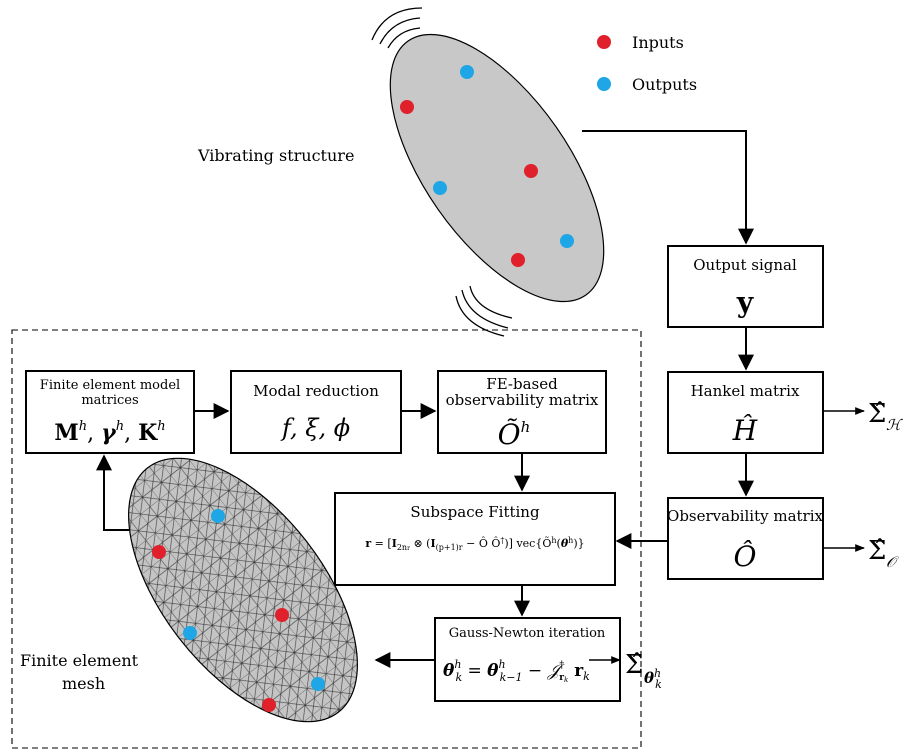 This screenshot has height=754, width=919. I want to click on output-signal-box: Output signal y, so click(745, 286).